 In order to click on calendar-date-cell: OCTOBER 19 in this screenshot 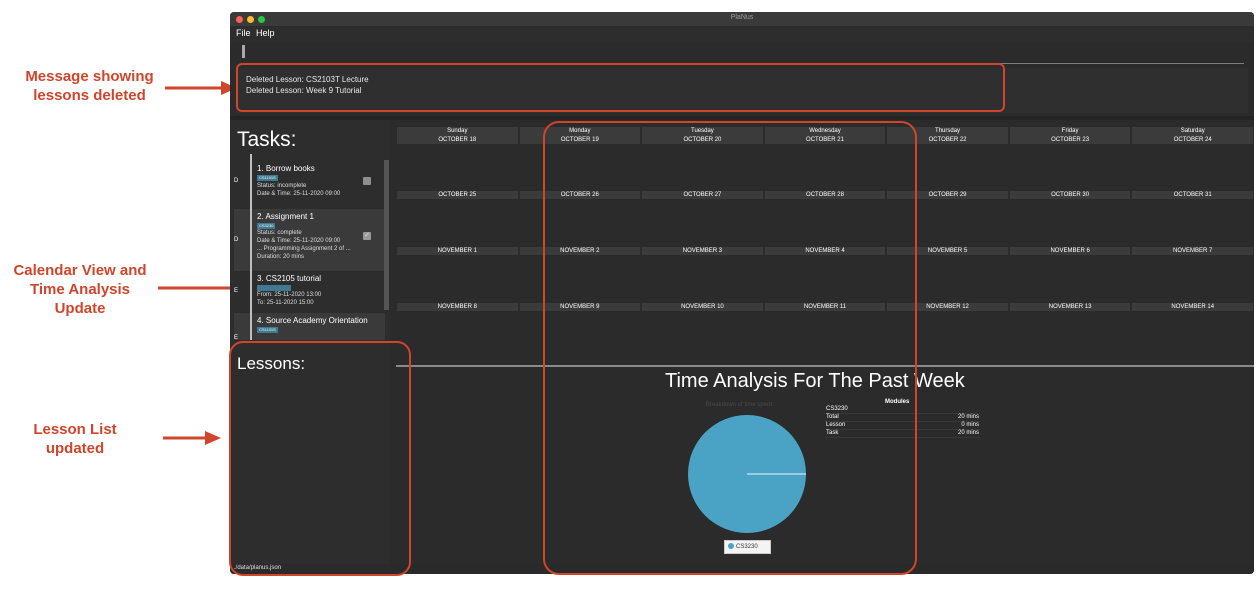, I will do `click(580, 140)`.